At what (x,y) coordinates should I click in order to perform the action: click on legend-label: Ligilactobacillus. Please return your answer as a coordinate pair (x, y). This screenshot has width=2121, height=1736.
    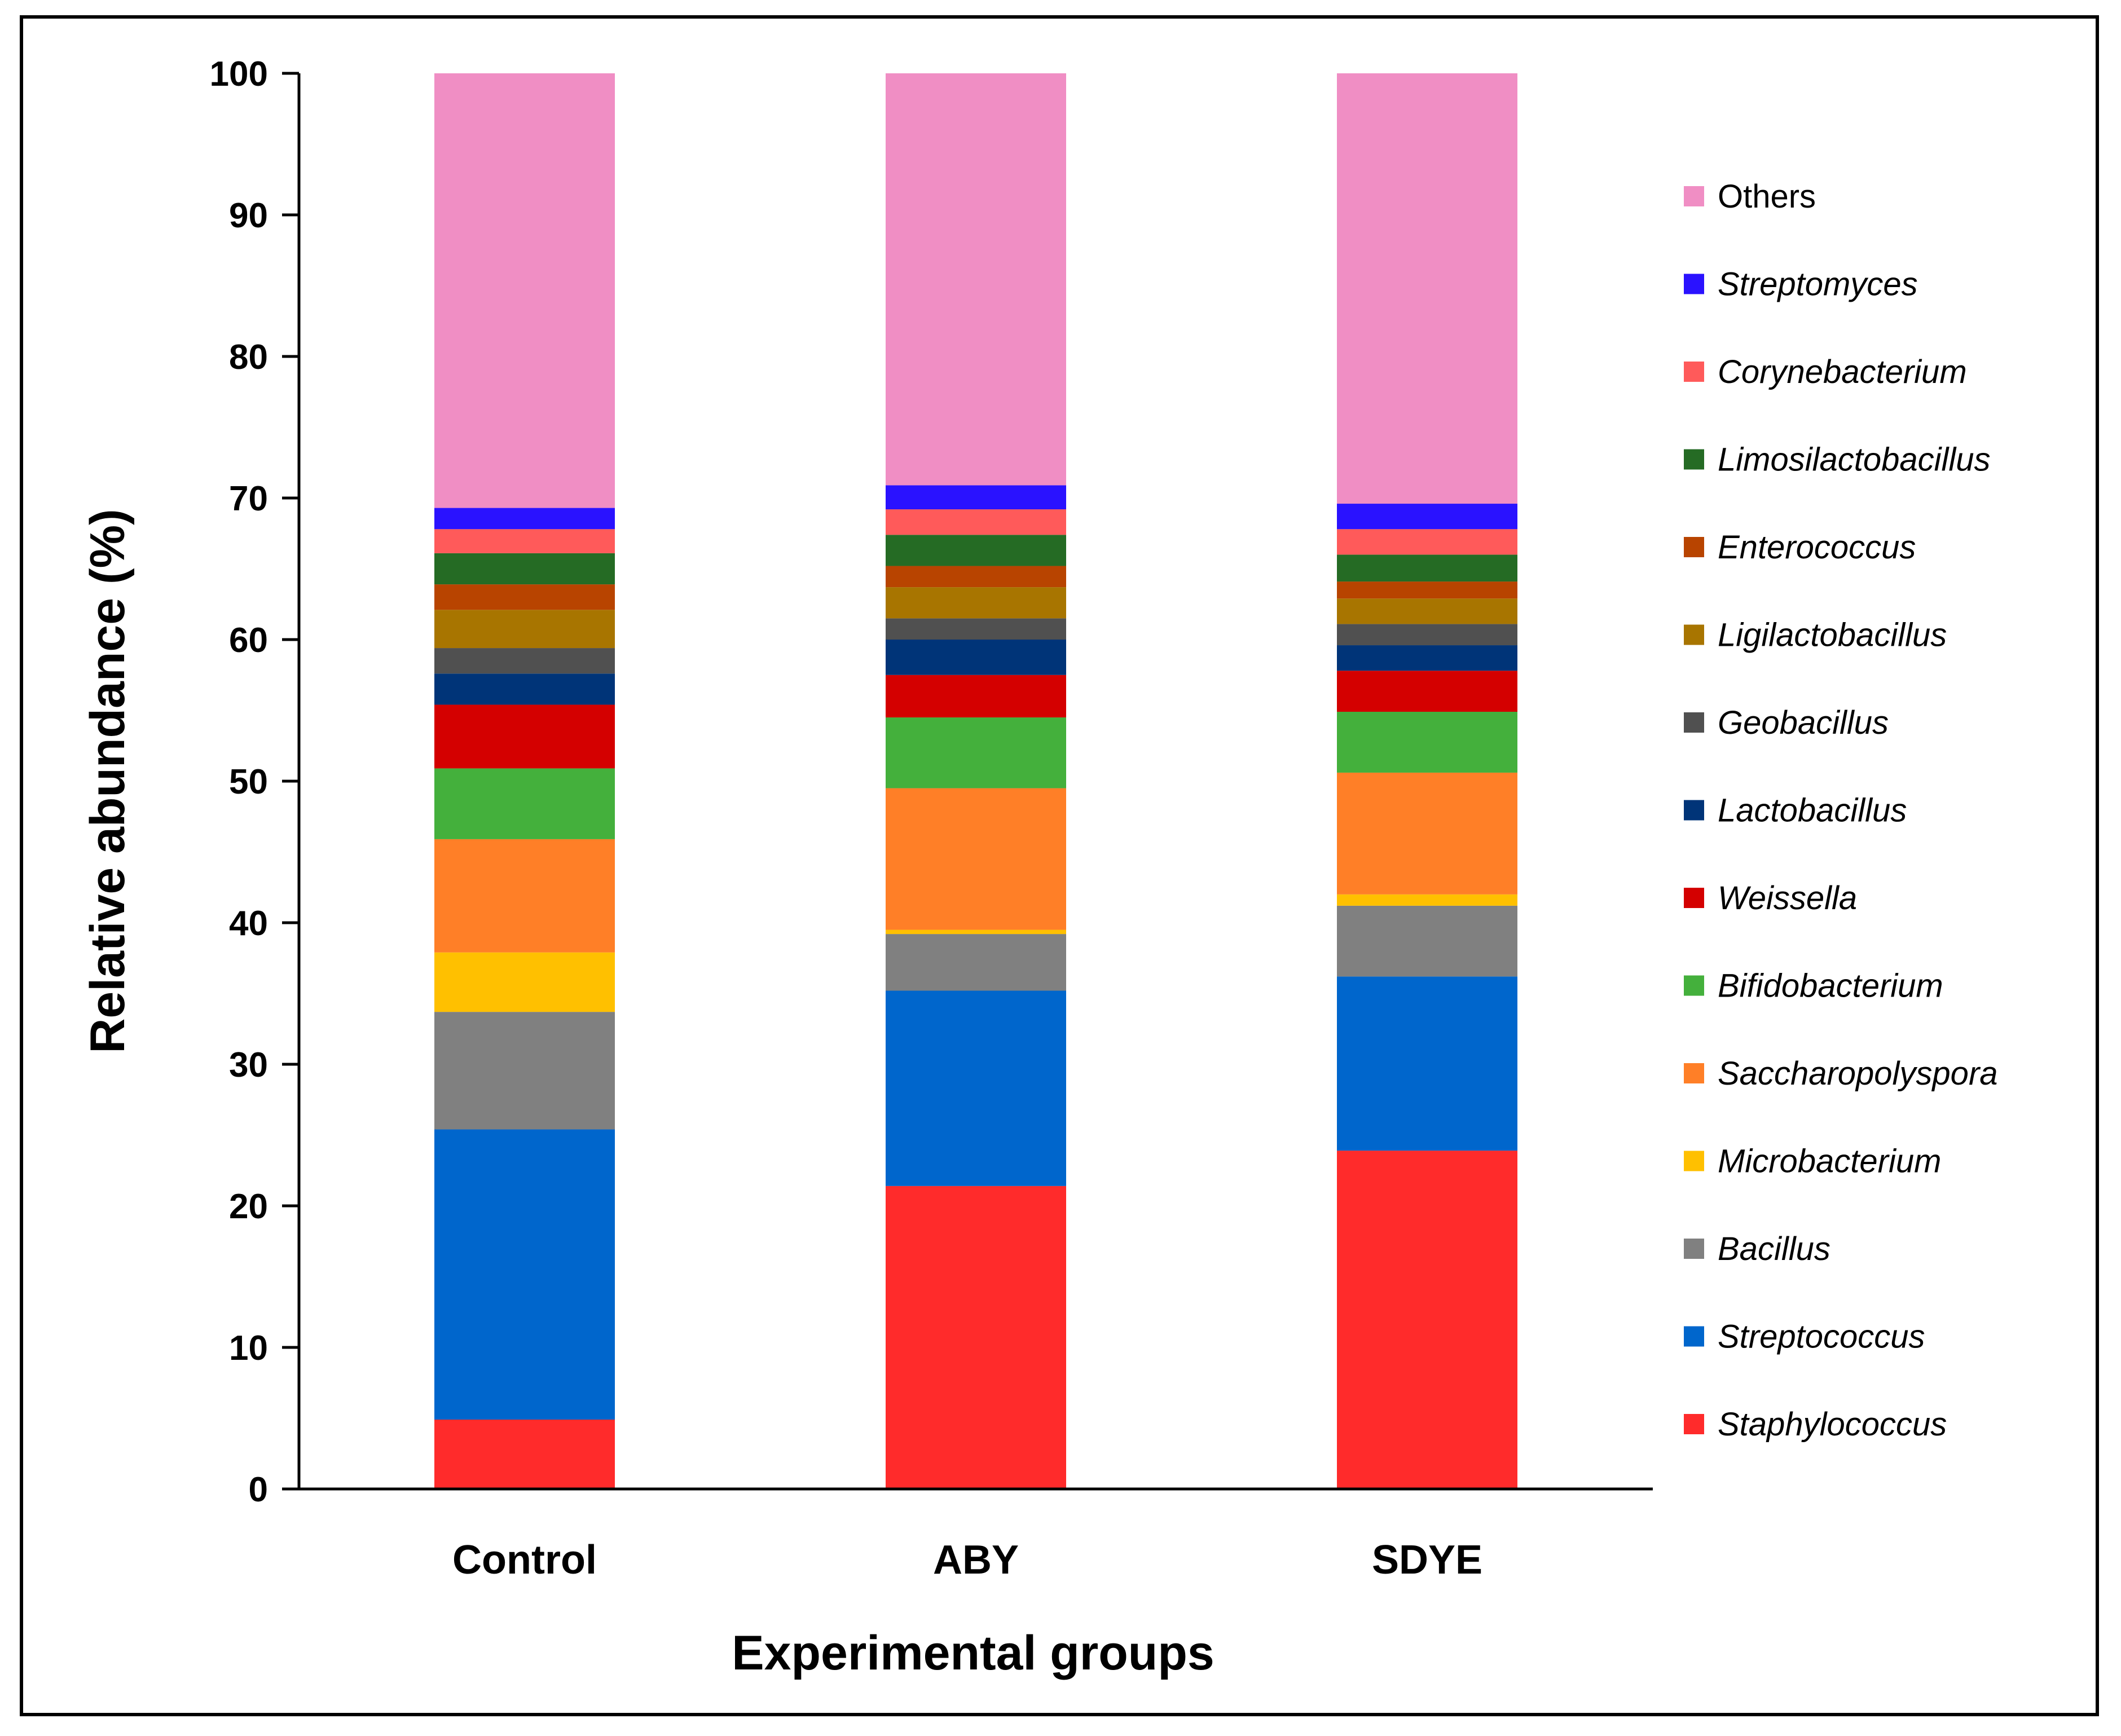
    Looking at the image, I should click on (1833, 635).